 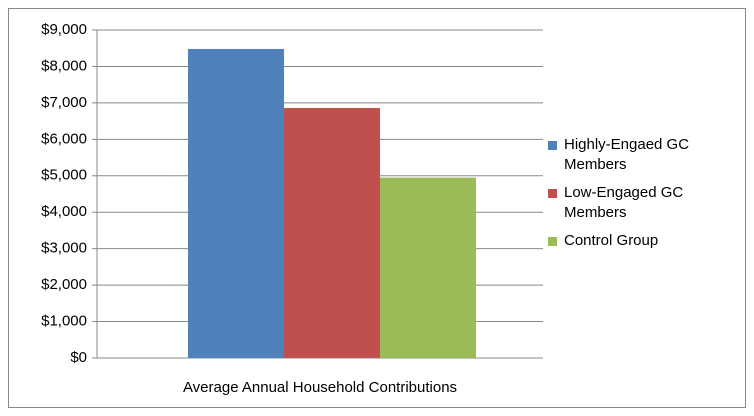 What do you see at coordinates (78, 357) in the screenshot?
I see `y-tick-label: $0` at bounding box center [78, 357].